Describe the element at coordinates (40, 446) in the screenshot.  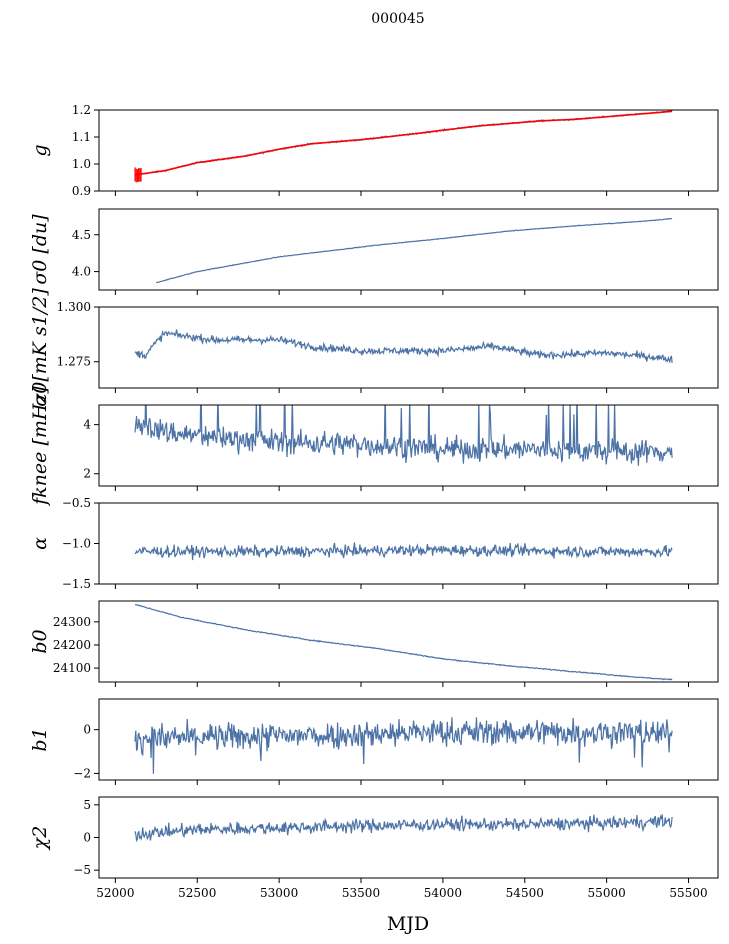
I see `y-axis-label-fknee: fknee [mHz]` at that location.